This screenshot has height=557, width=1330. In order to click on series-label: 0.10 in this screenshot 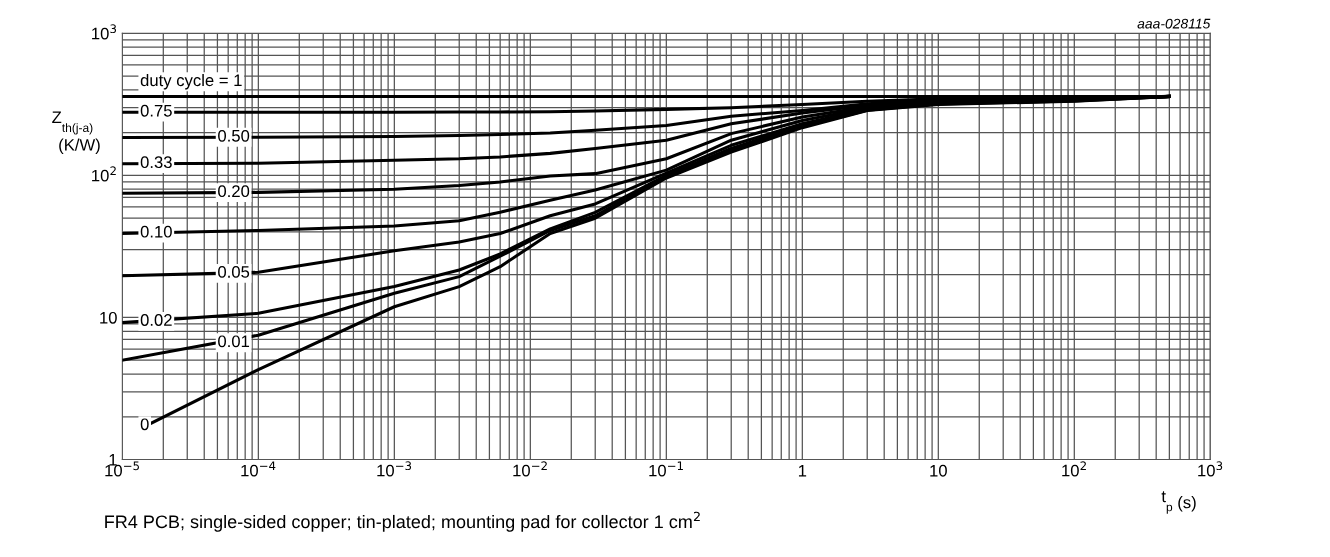, I will do `click(156, 231)`.